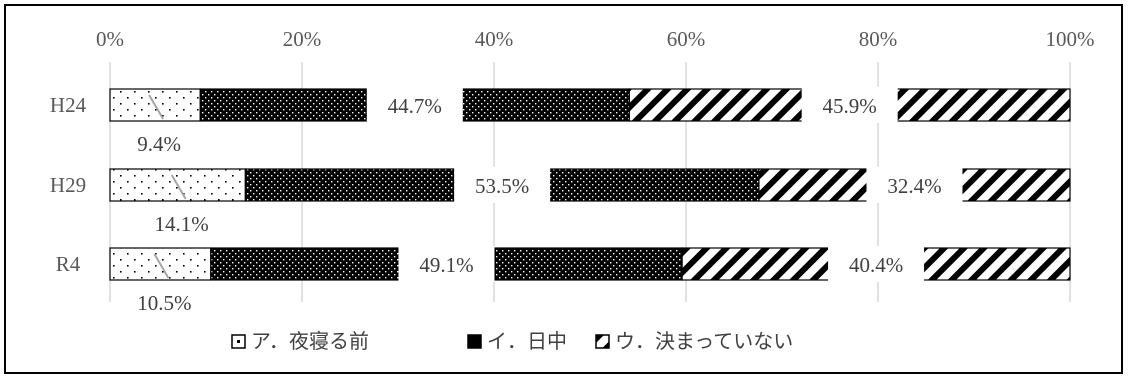 This screenshot has height=383, width=1131. What do you see at coordinates (527, 341) in the screenshot?
I see `legend-label: イ．日中` at bounding box center [527, 341].